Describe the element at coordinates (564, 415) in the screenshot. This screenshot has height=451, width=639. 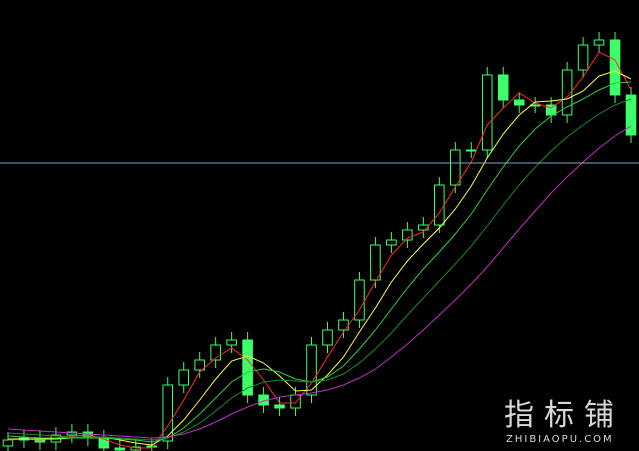
I see `watermark: 指标铺` at that location.